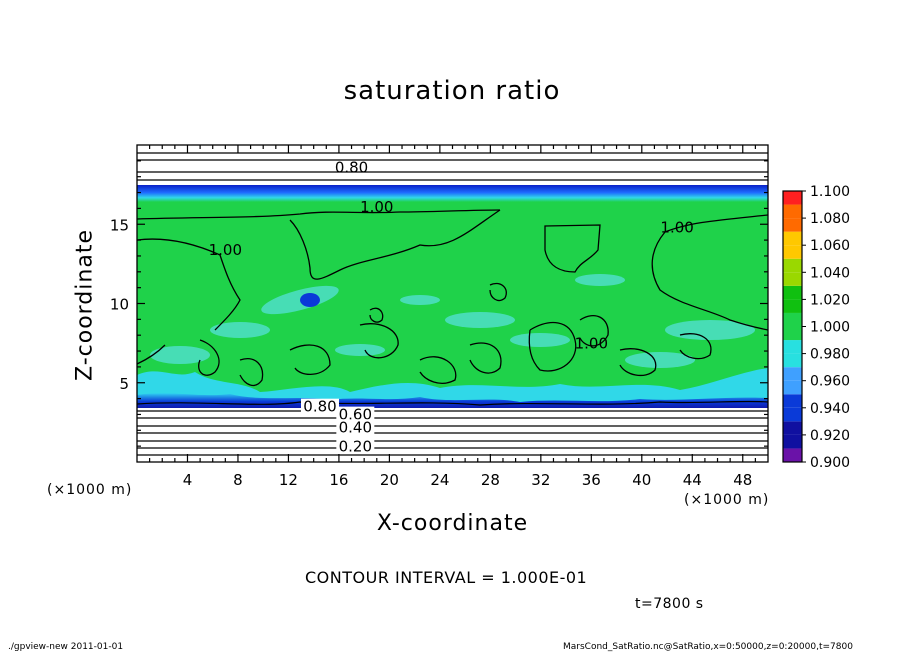 The image size is (904, 654). Describe the element at coordinates (452, 193) in the screenshot. I see `upper-dry-boundary-band` at that location.